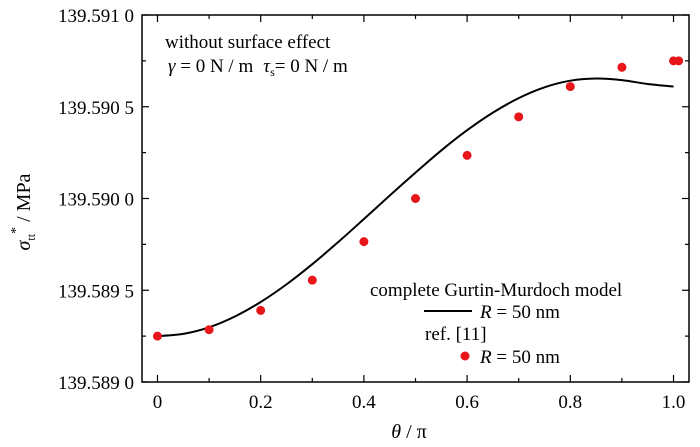  What do you see at coordinates (519, 357) in the screenshot?
I see `legend-entry-marker: R = 50 nm` at bounding box center [519, 357].